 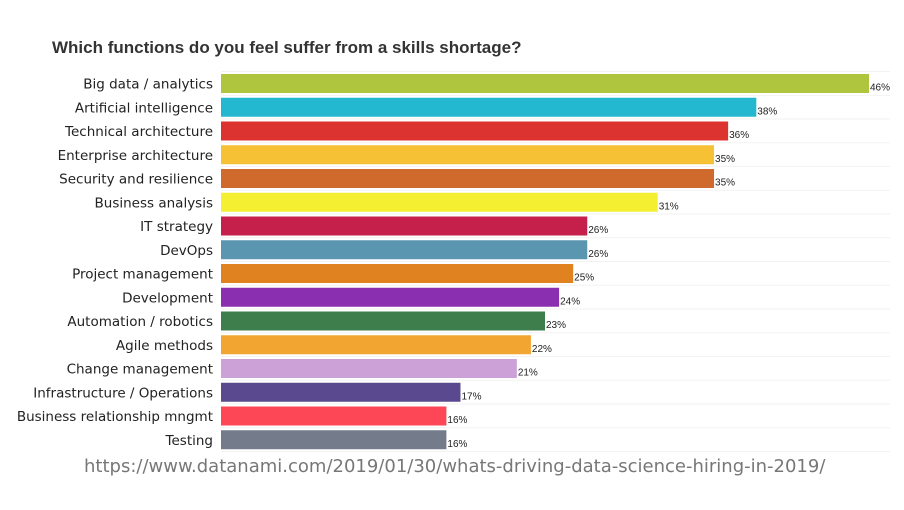 I want to click on category-label: Business analysis, so click(x=154, y=203).